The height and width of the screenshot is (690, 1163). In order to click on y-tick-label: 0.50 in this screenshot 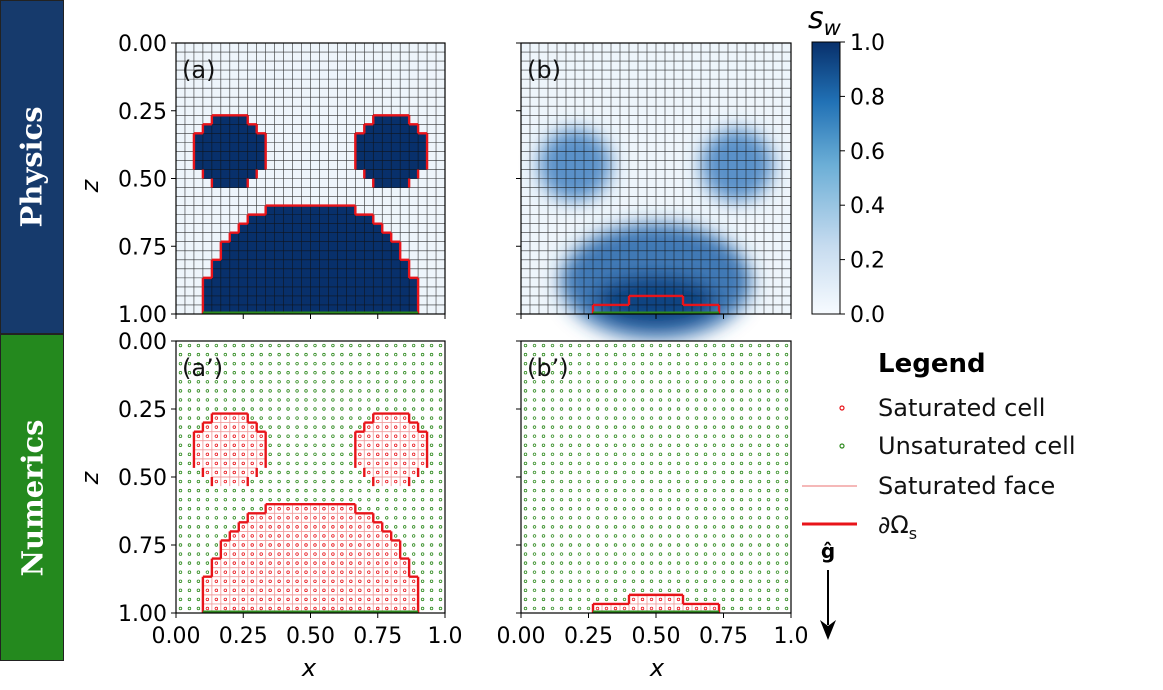, I will do `click(142, 478)`.